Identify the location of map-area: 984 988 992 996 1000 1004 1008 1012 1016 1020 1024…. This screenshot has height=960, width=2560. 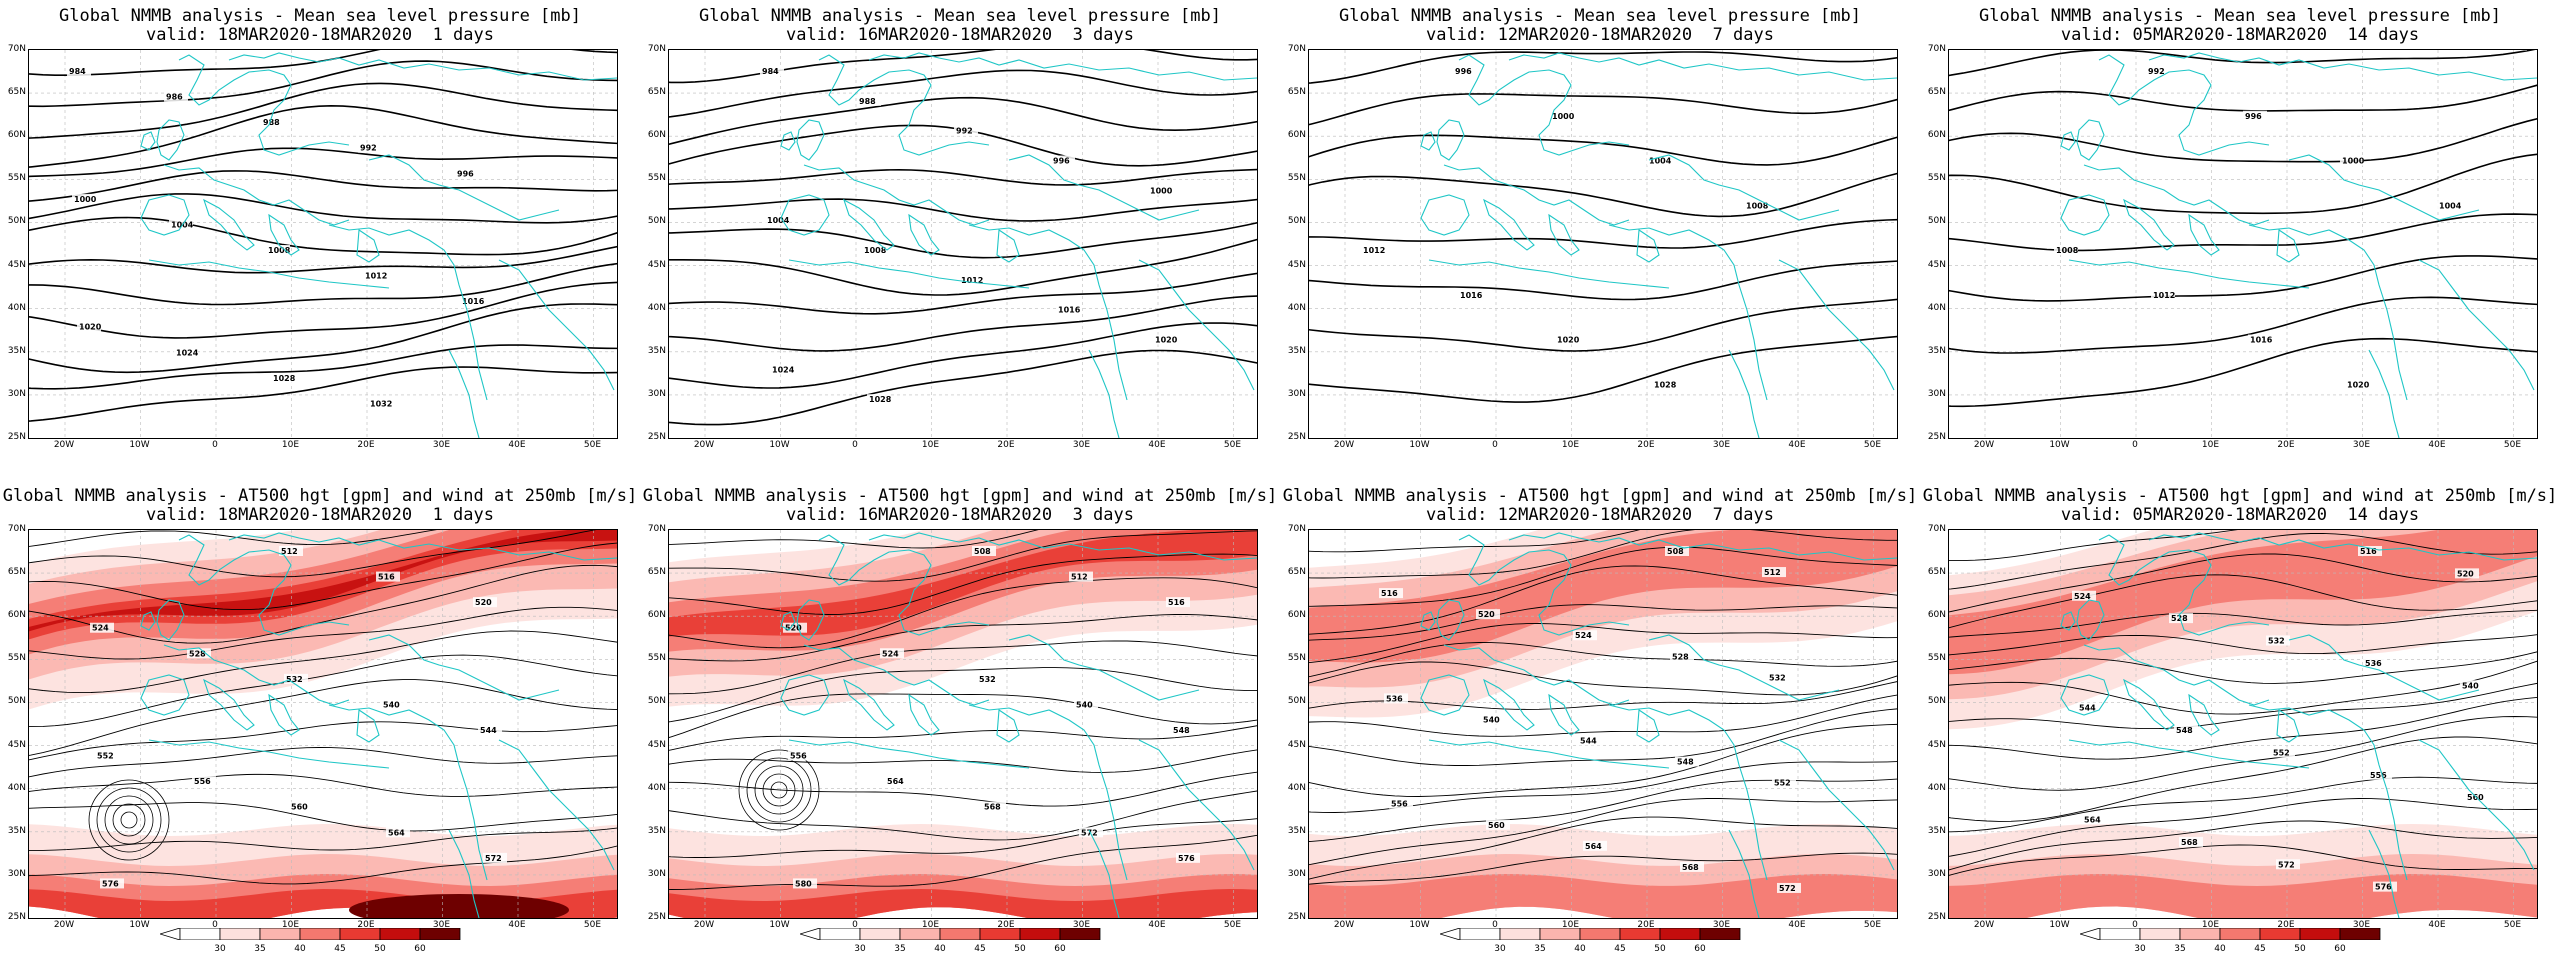
(963, 244).